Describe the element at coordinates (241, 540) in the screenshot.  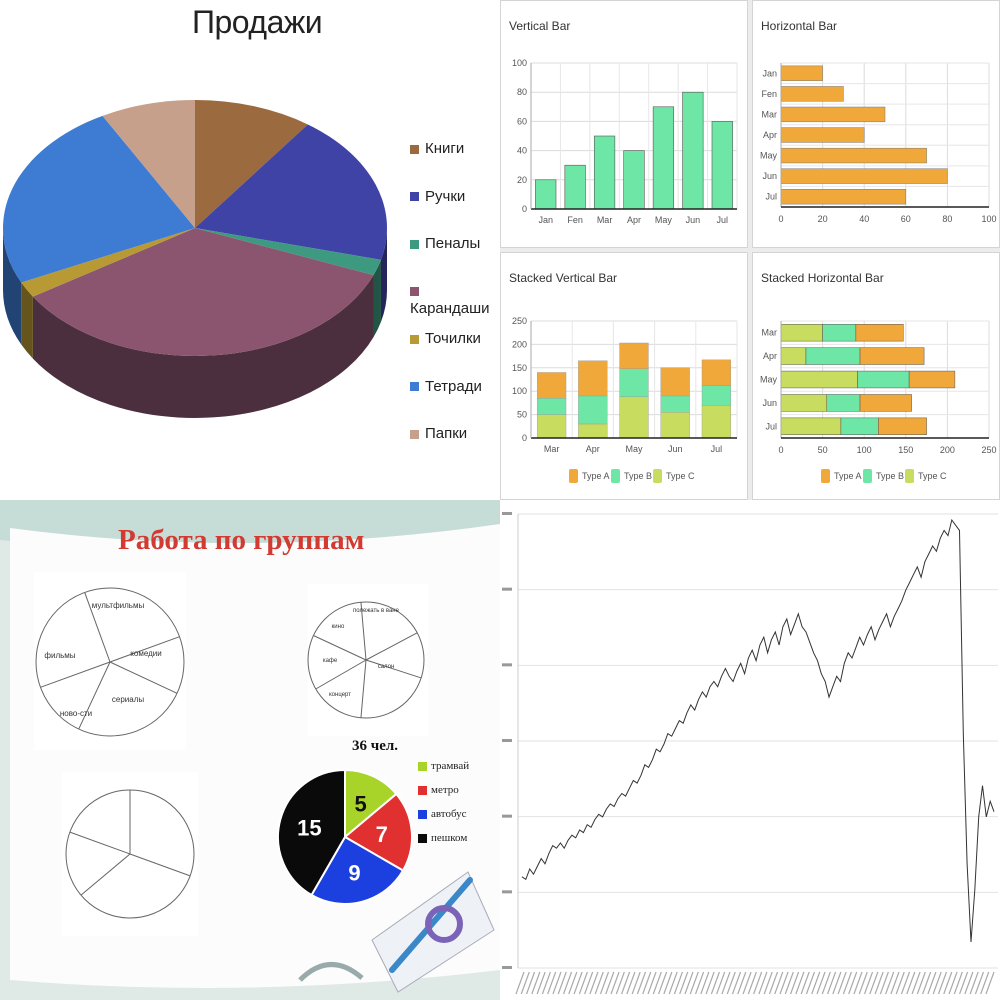
I see `group-work-title: Работа по группам` at that location.